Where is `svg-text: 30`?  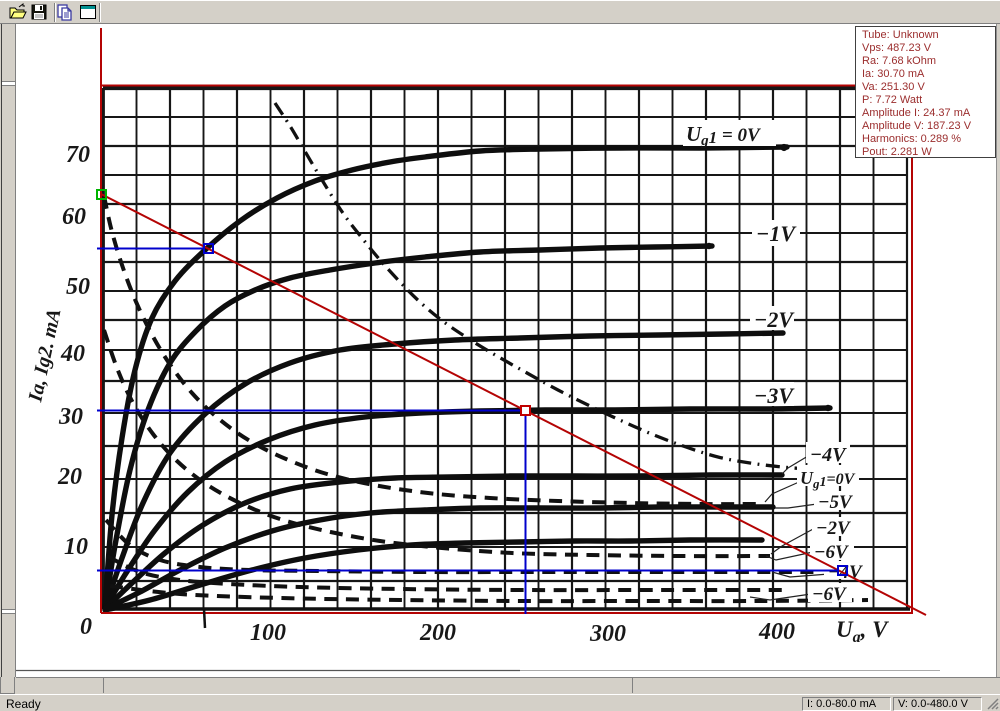 svg-text: 30 is located at coordinates (70, 417).